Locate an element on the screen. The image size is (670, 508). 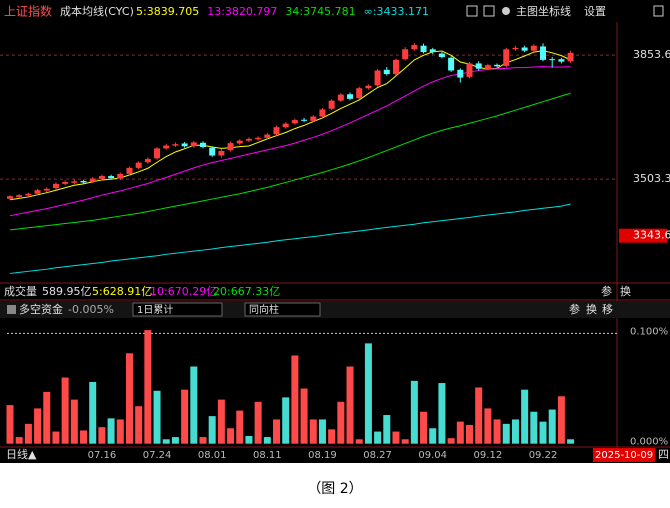
toolbar-icons is located at coordinates (565, 11).